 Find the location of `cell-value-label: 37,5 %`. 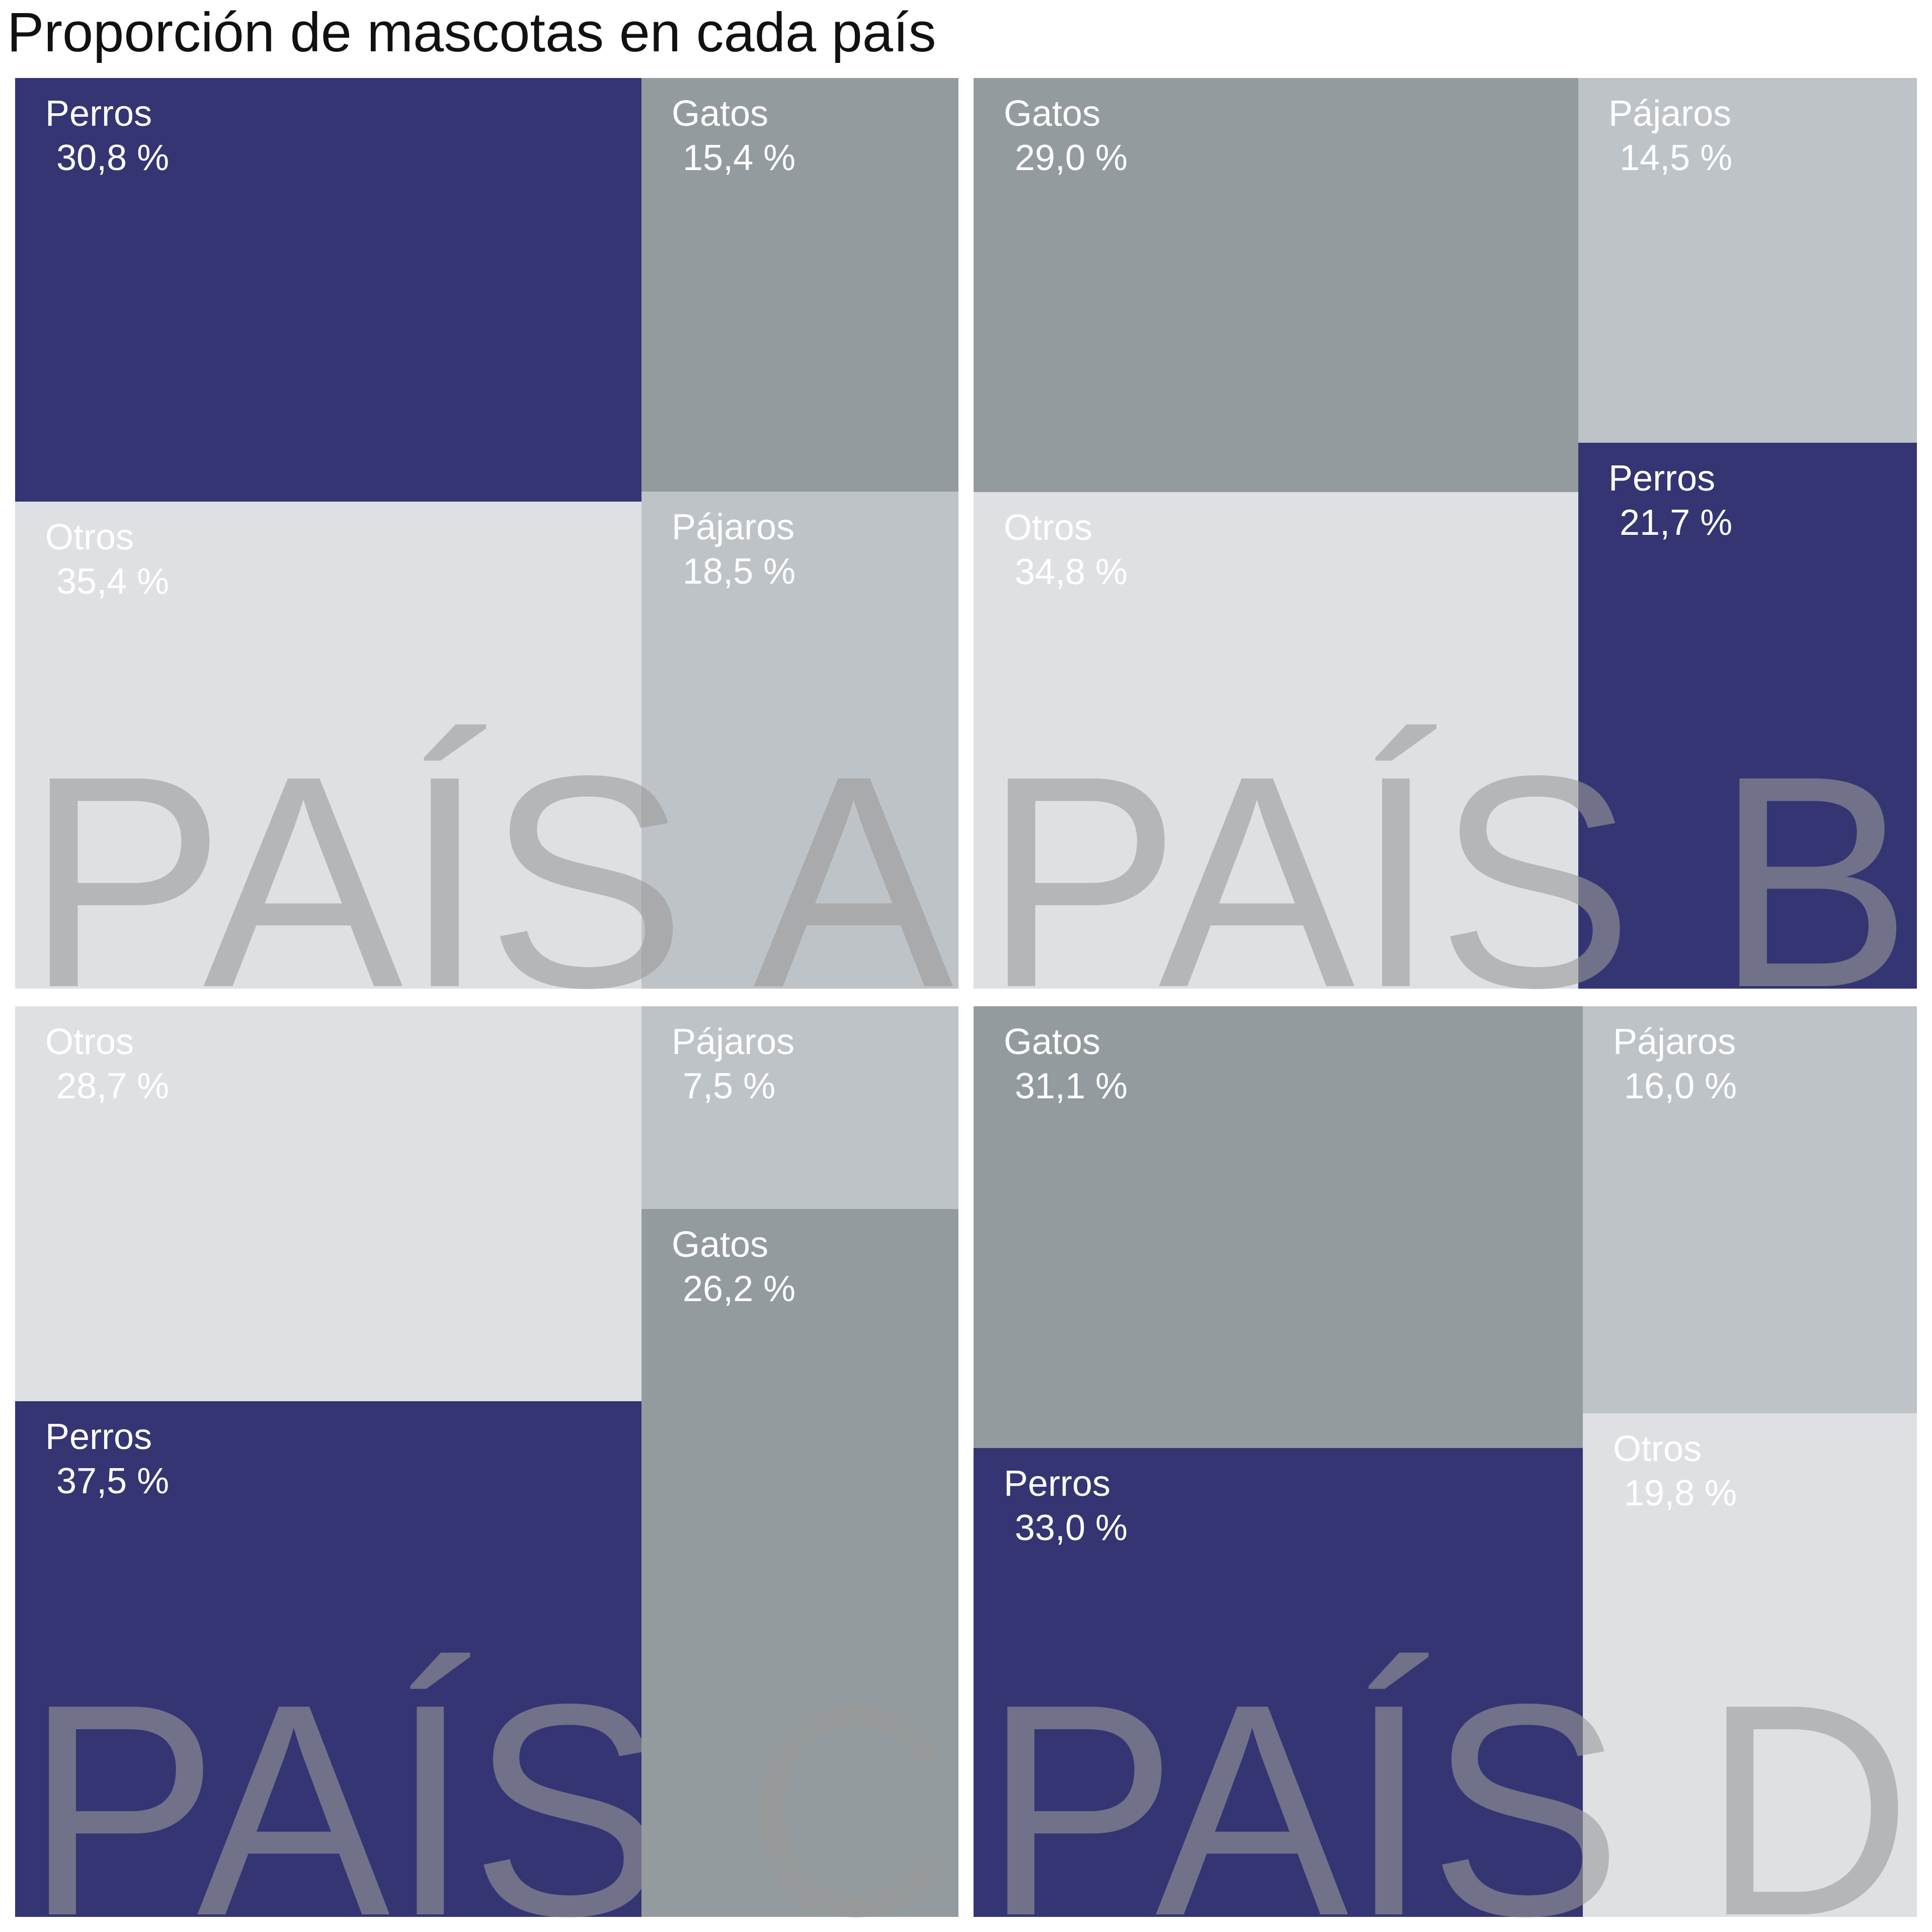

cell-value-label: 37,5 % is located at coordinates (113, 1481).